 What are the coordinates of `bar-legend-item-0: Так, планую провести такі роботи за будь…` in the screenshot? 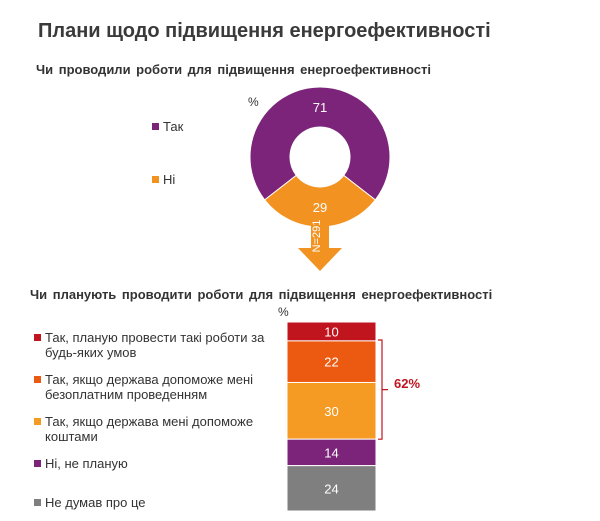 It's located at (149, 345).